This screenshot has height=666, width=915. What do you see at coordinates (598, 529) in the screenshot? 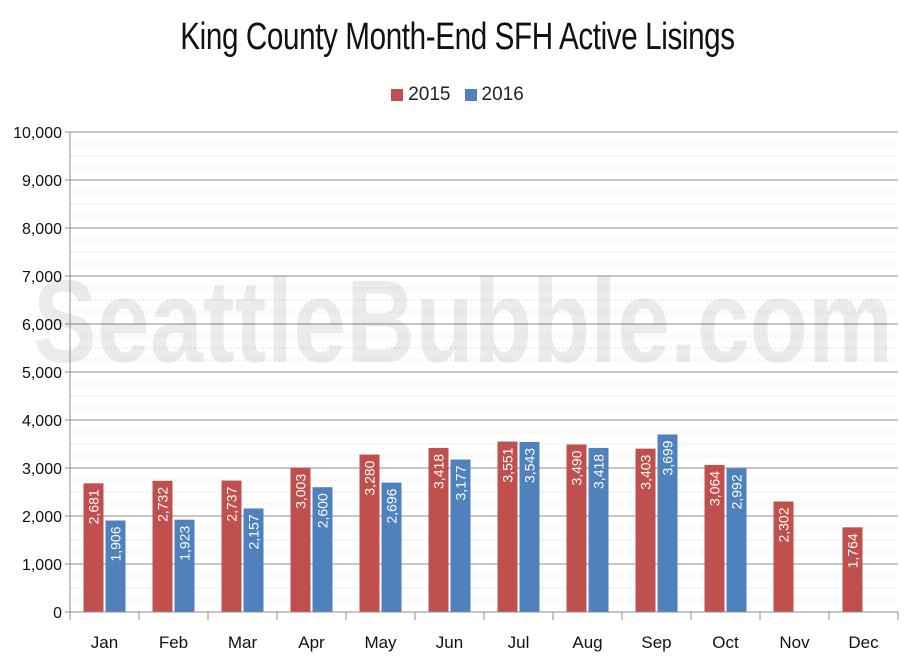
I see `bar-2016-aug` at bounding box center [598, 529].